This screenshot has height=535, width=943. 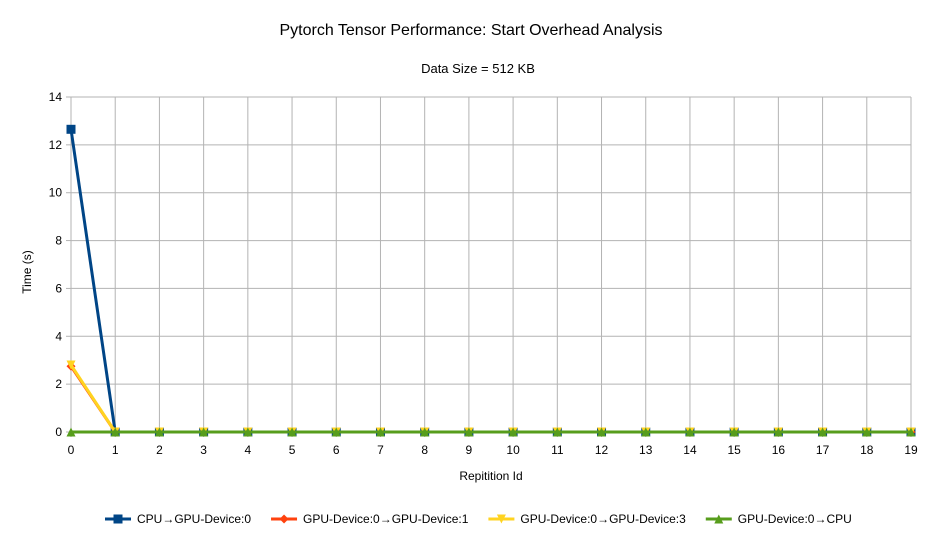 I want to click on x-tick-label: 6, so click(x=336, y=450).